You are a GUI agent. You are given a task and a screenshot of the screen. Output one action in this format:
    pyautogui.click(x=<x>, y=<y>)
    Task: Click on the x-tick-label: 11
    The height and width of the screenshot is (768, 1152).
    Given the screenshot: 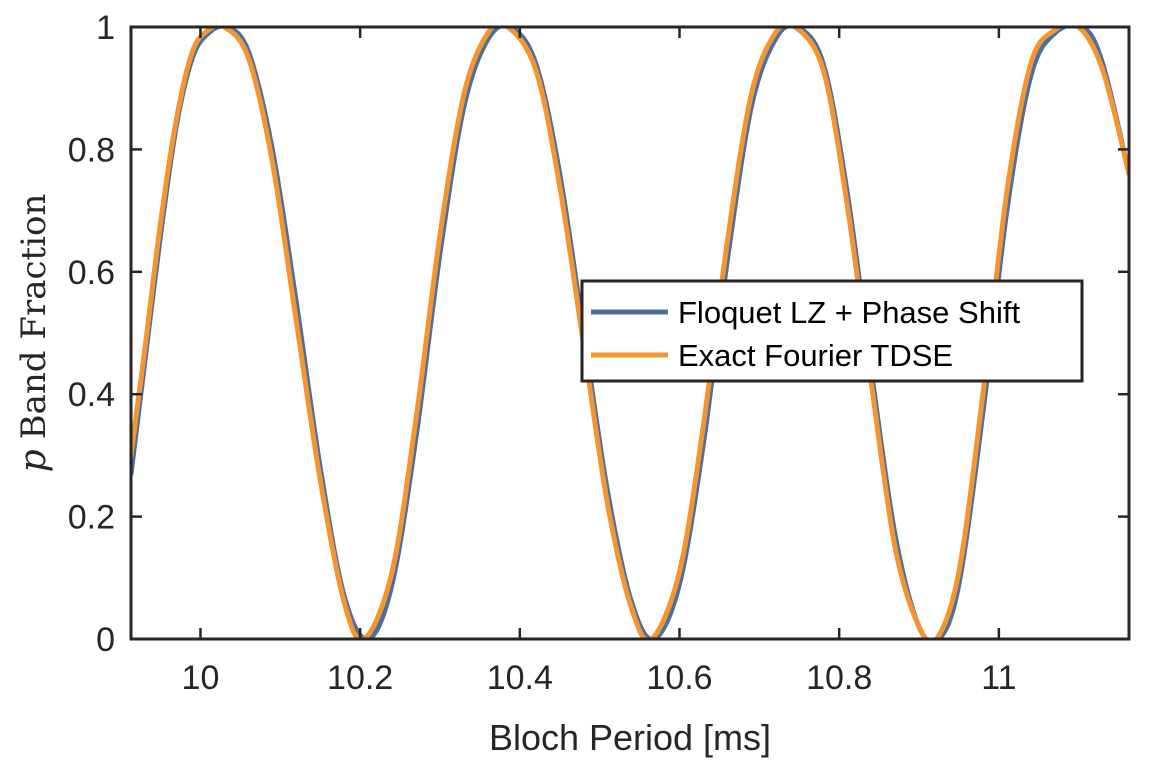 What is the action you would take?
    pyautogui.click(x=998, y=678)
    